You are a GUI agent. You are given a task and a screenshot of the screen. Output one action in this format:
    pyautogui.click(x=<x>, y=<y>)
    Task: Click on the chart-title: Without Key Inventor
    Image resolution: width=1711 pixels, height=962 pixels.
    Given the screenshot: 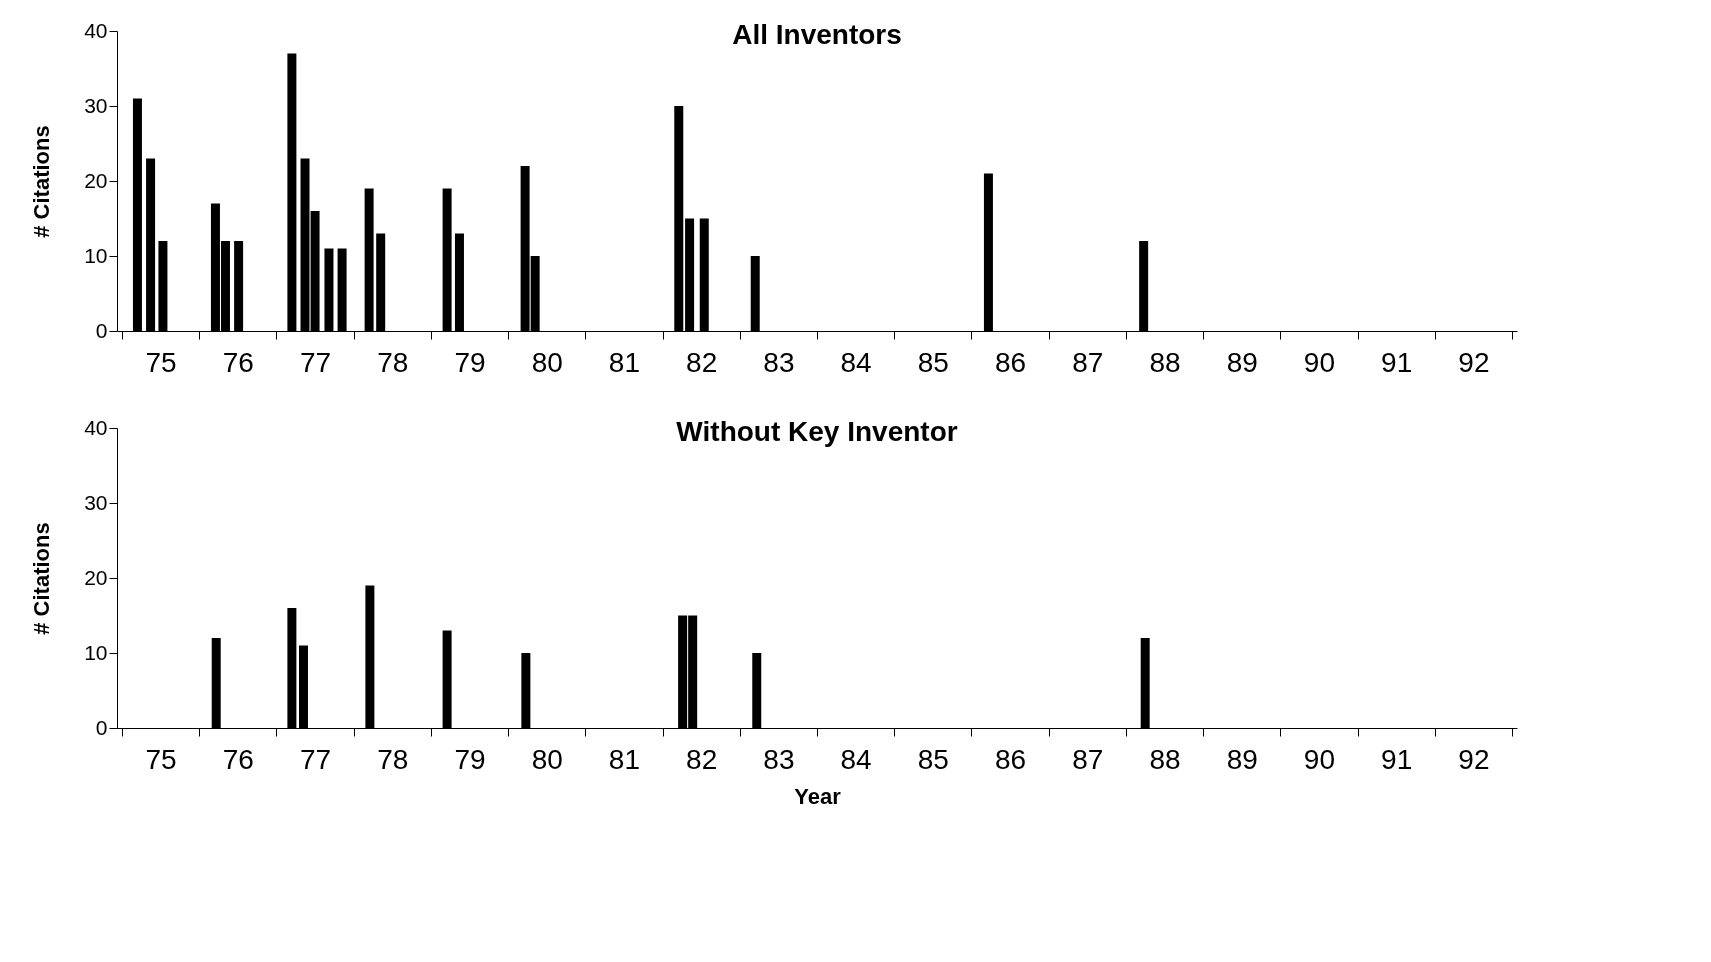 What is the action you would take?
    pyautogui.click(x=817, y=431)
    